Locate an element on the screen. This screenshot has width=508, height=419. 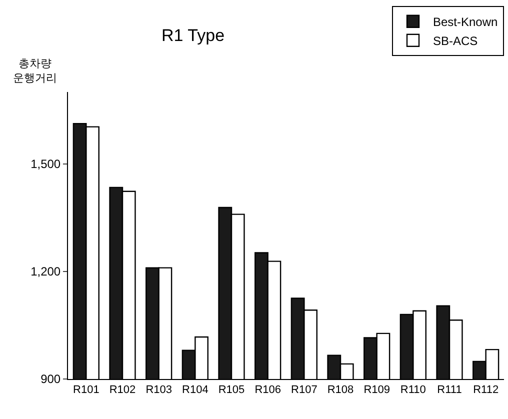
x-tick-label: R111 is located at coordinates (449, 390).